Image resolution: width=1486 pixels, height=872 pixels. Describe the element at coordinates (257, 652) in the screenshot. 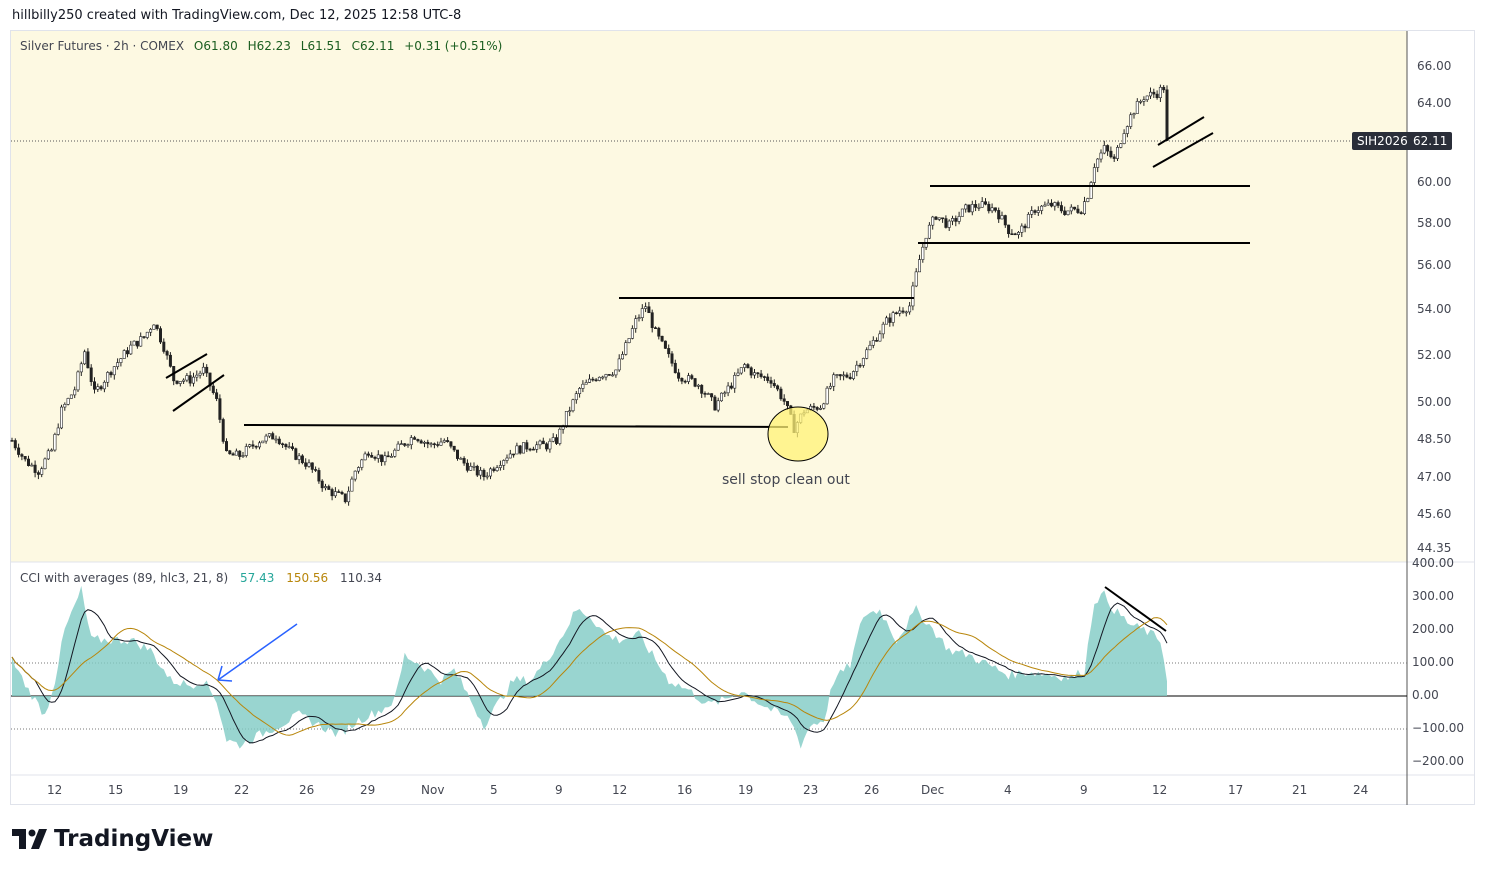

I see `arrow-icon` at that location.